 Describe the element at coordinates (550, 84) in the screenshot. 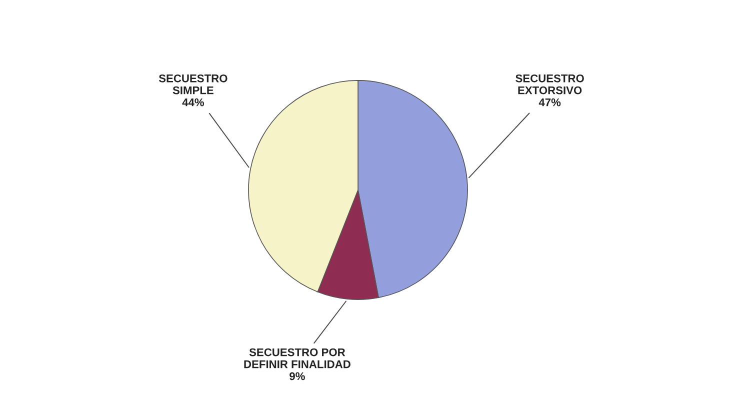

I see `slice-label: SECUESTRO EXTORSIVO` at that location.